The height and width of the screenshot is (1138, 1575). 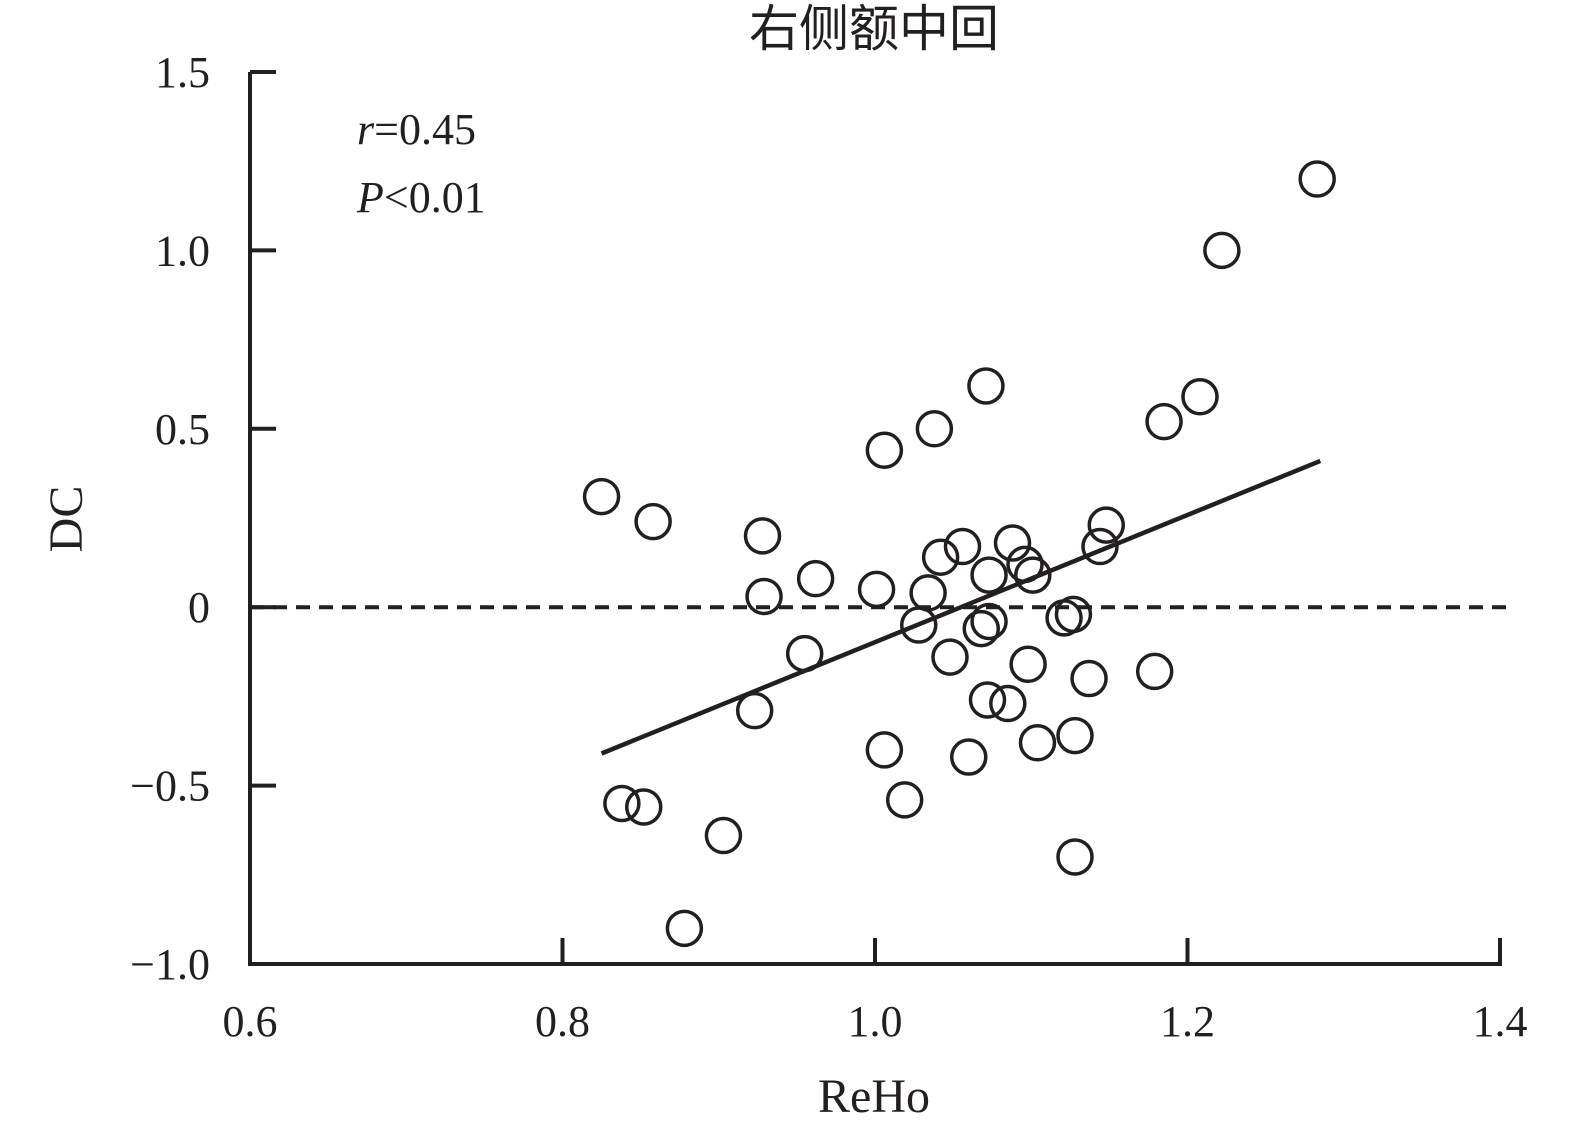 I want to click on y-tick-label: 1.5, so click(x=182, y=72).